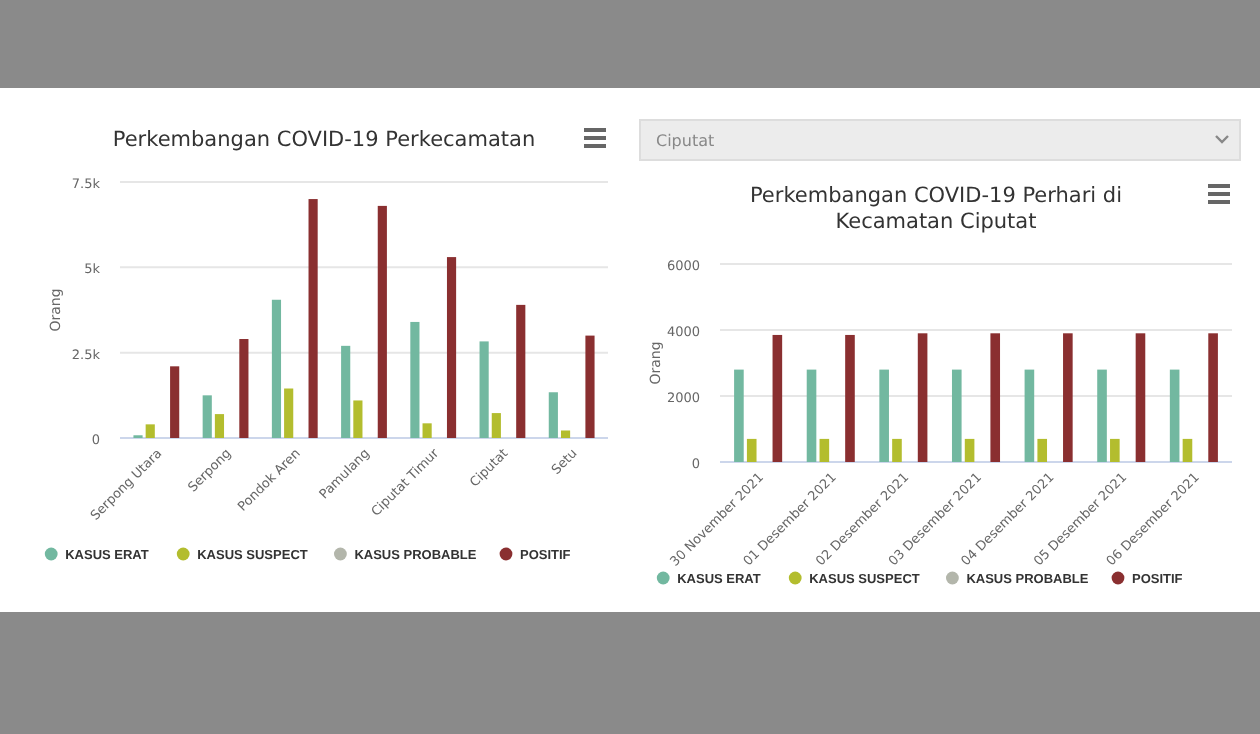 The image size is (1260, 734). What do you see at coordinates (940, 140) in the screenshot?
I see `dropdown-field: Ciputat` at bounding box center [940, 140].